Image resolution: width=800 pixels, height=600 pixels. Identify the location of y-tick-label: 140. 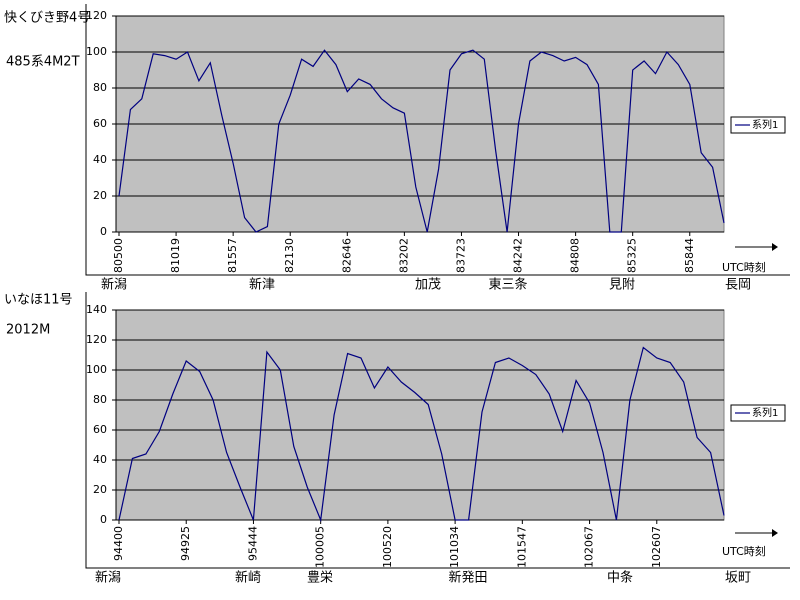
(96, 309).